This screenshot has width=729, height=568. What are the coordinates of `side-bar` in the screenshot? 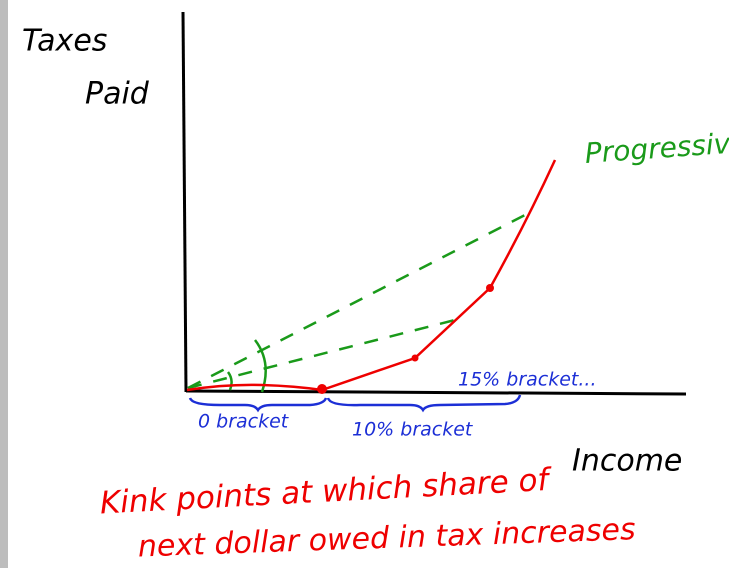 It's located at (4, 284).